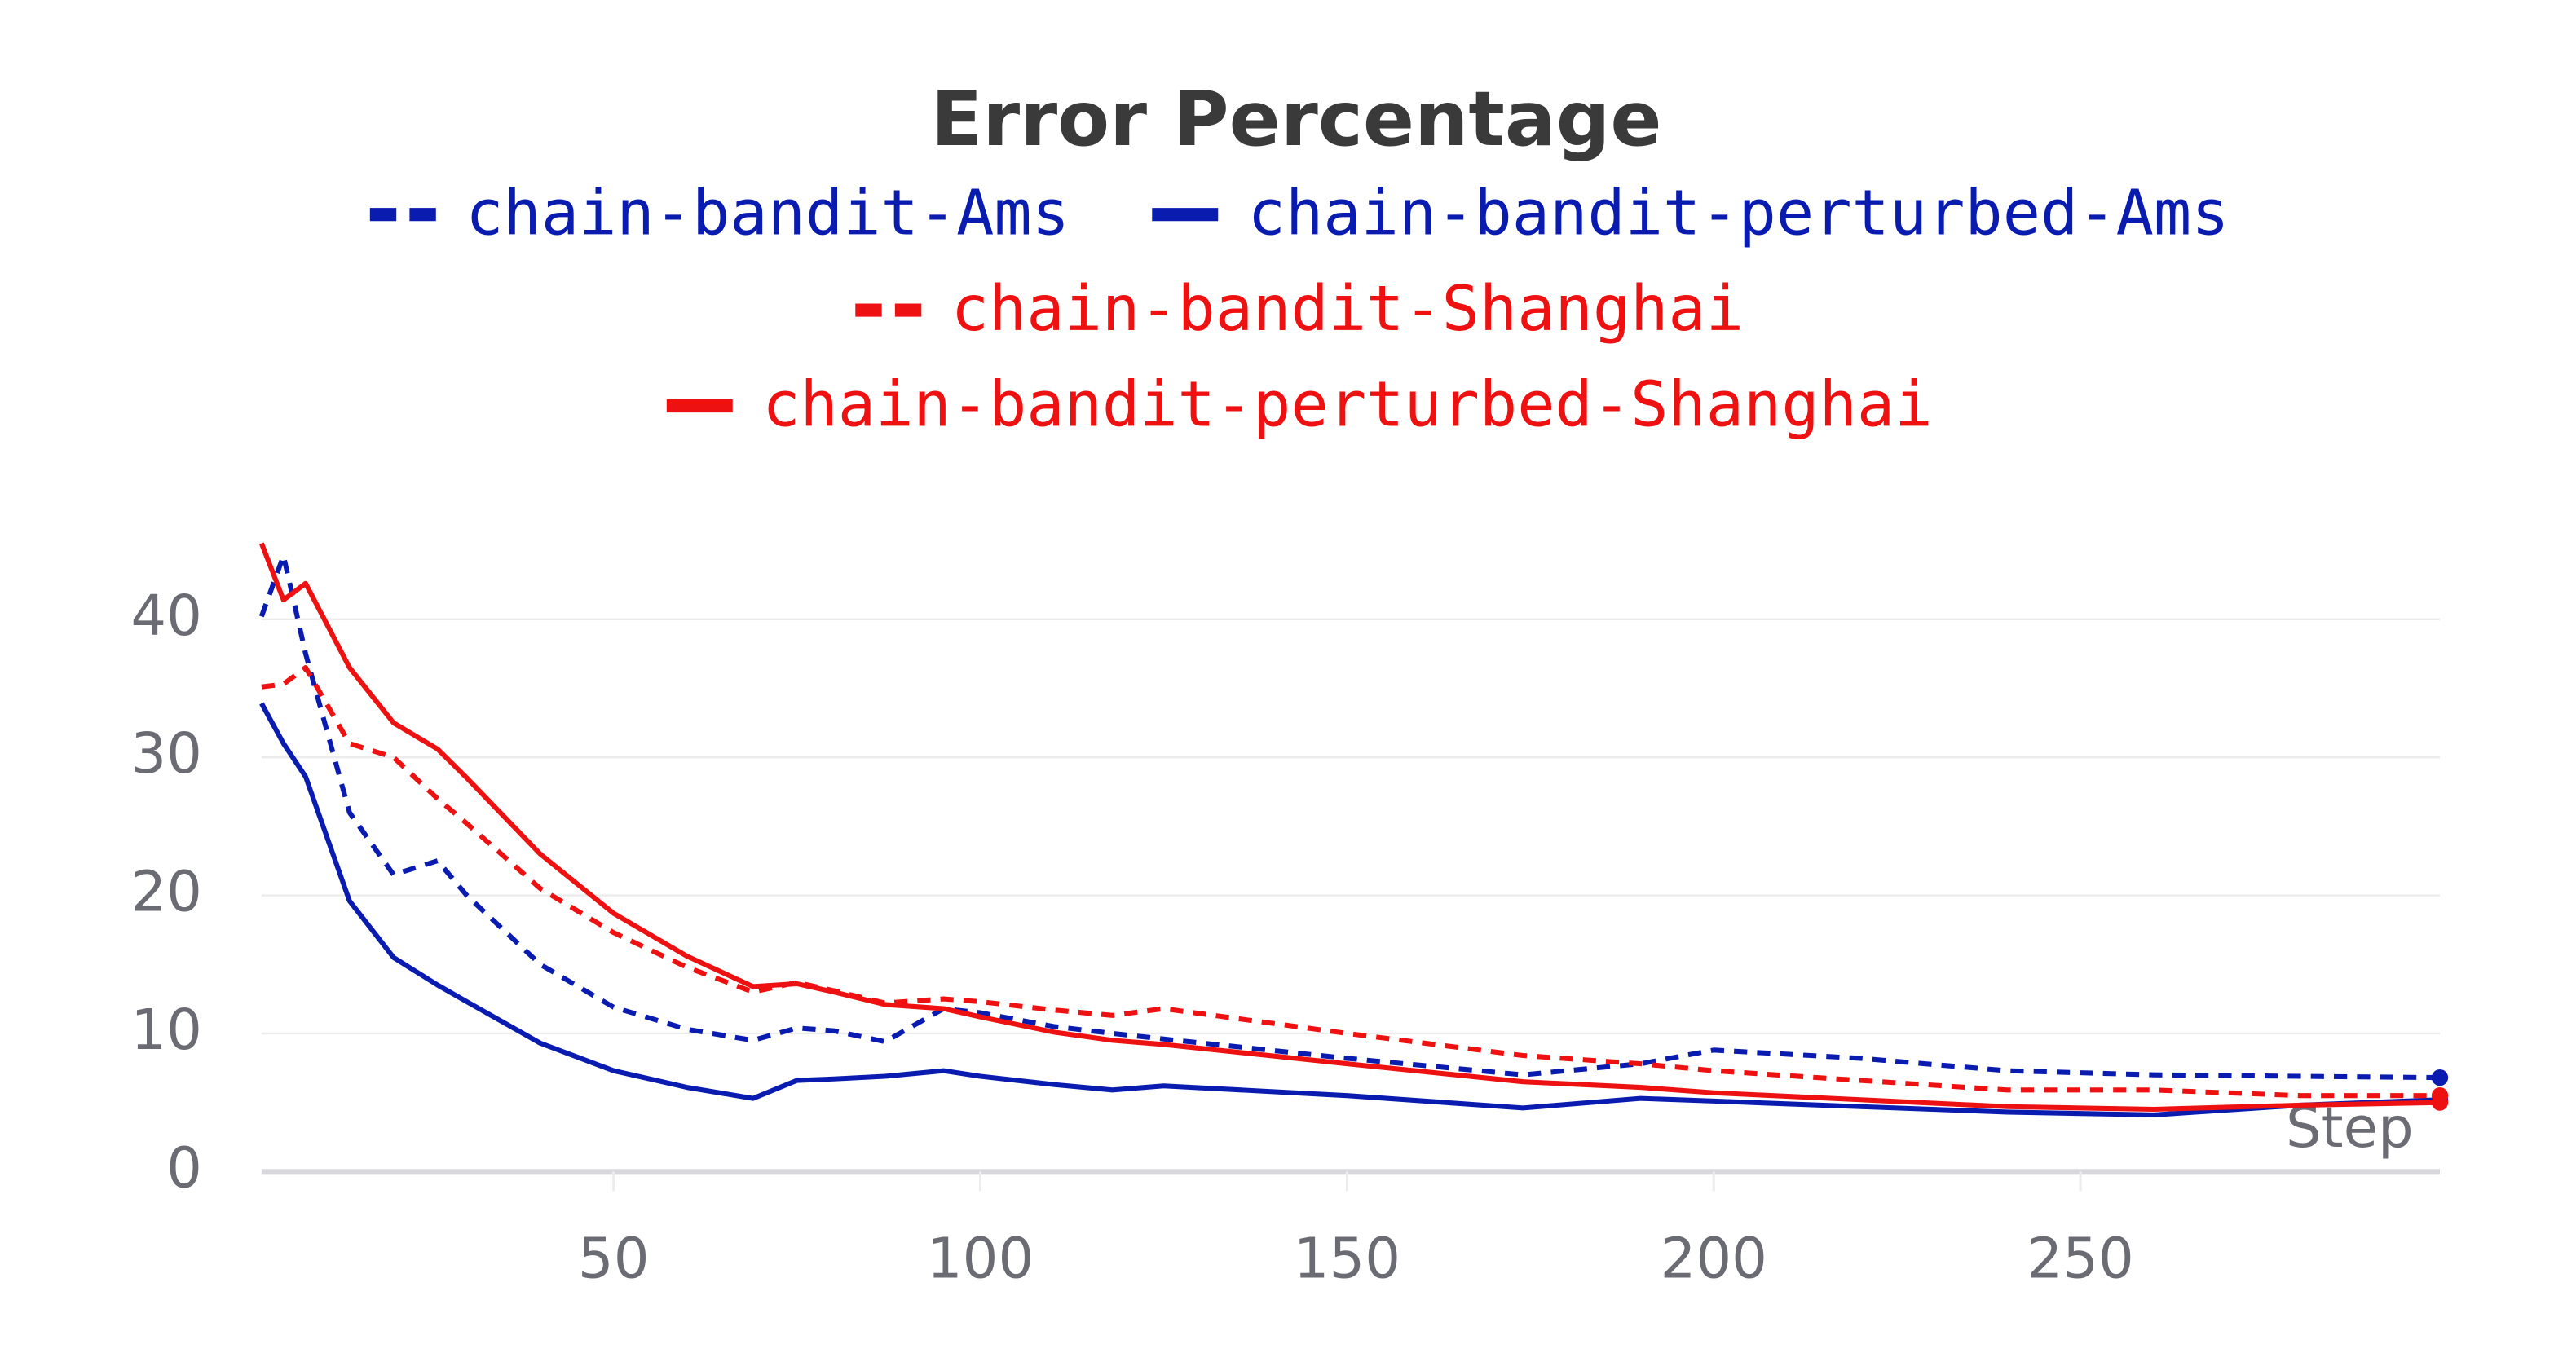 Image resolution: width=2576 pixels, height=1353 pixels. I want to click on x-tick-label: 200, so click(1714, 1259).